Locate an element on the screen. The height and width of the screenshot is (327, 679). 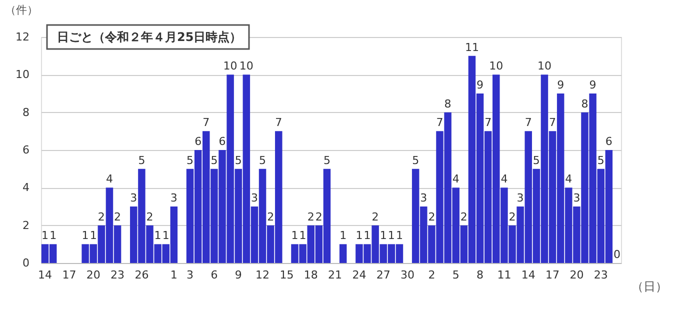
x-tick-label: 26 is located at coordinates (141, 275).